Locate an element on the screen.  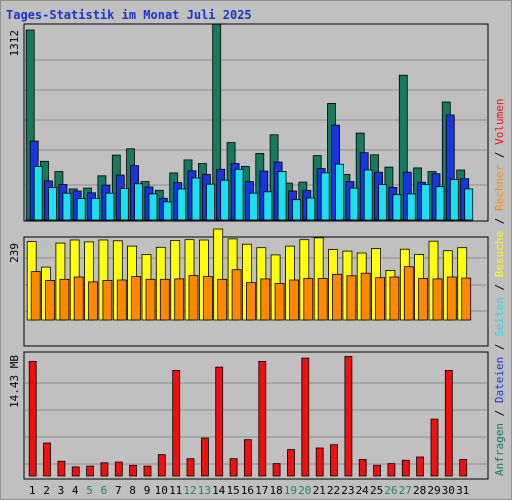
day-label-5: 5 is located at coordinates (89, 490).